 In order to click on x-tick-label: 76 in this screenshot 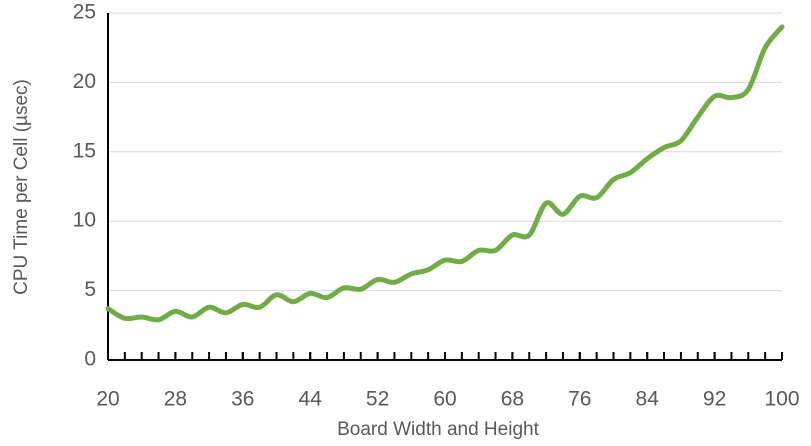, I will do `click(579, 399)`.